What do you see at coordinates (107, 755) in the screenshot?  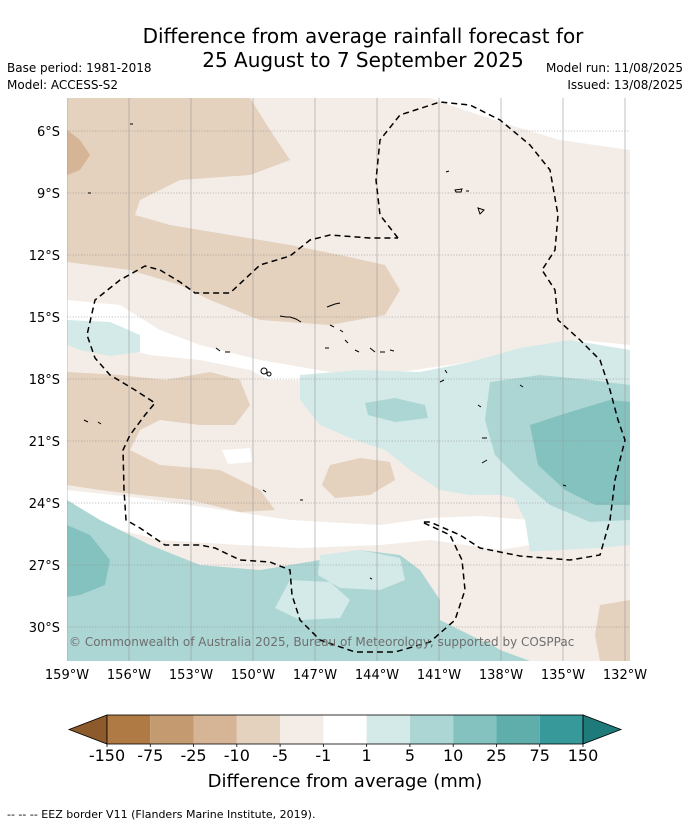 I see `colorbar-tick-label: -150` at bounding box center [107, 755].